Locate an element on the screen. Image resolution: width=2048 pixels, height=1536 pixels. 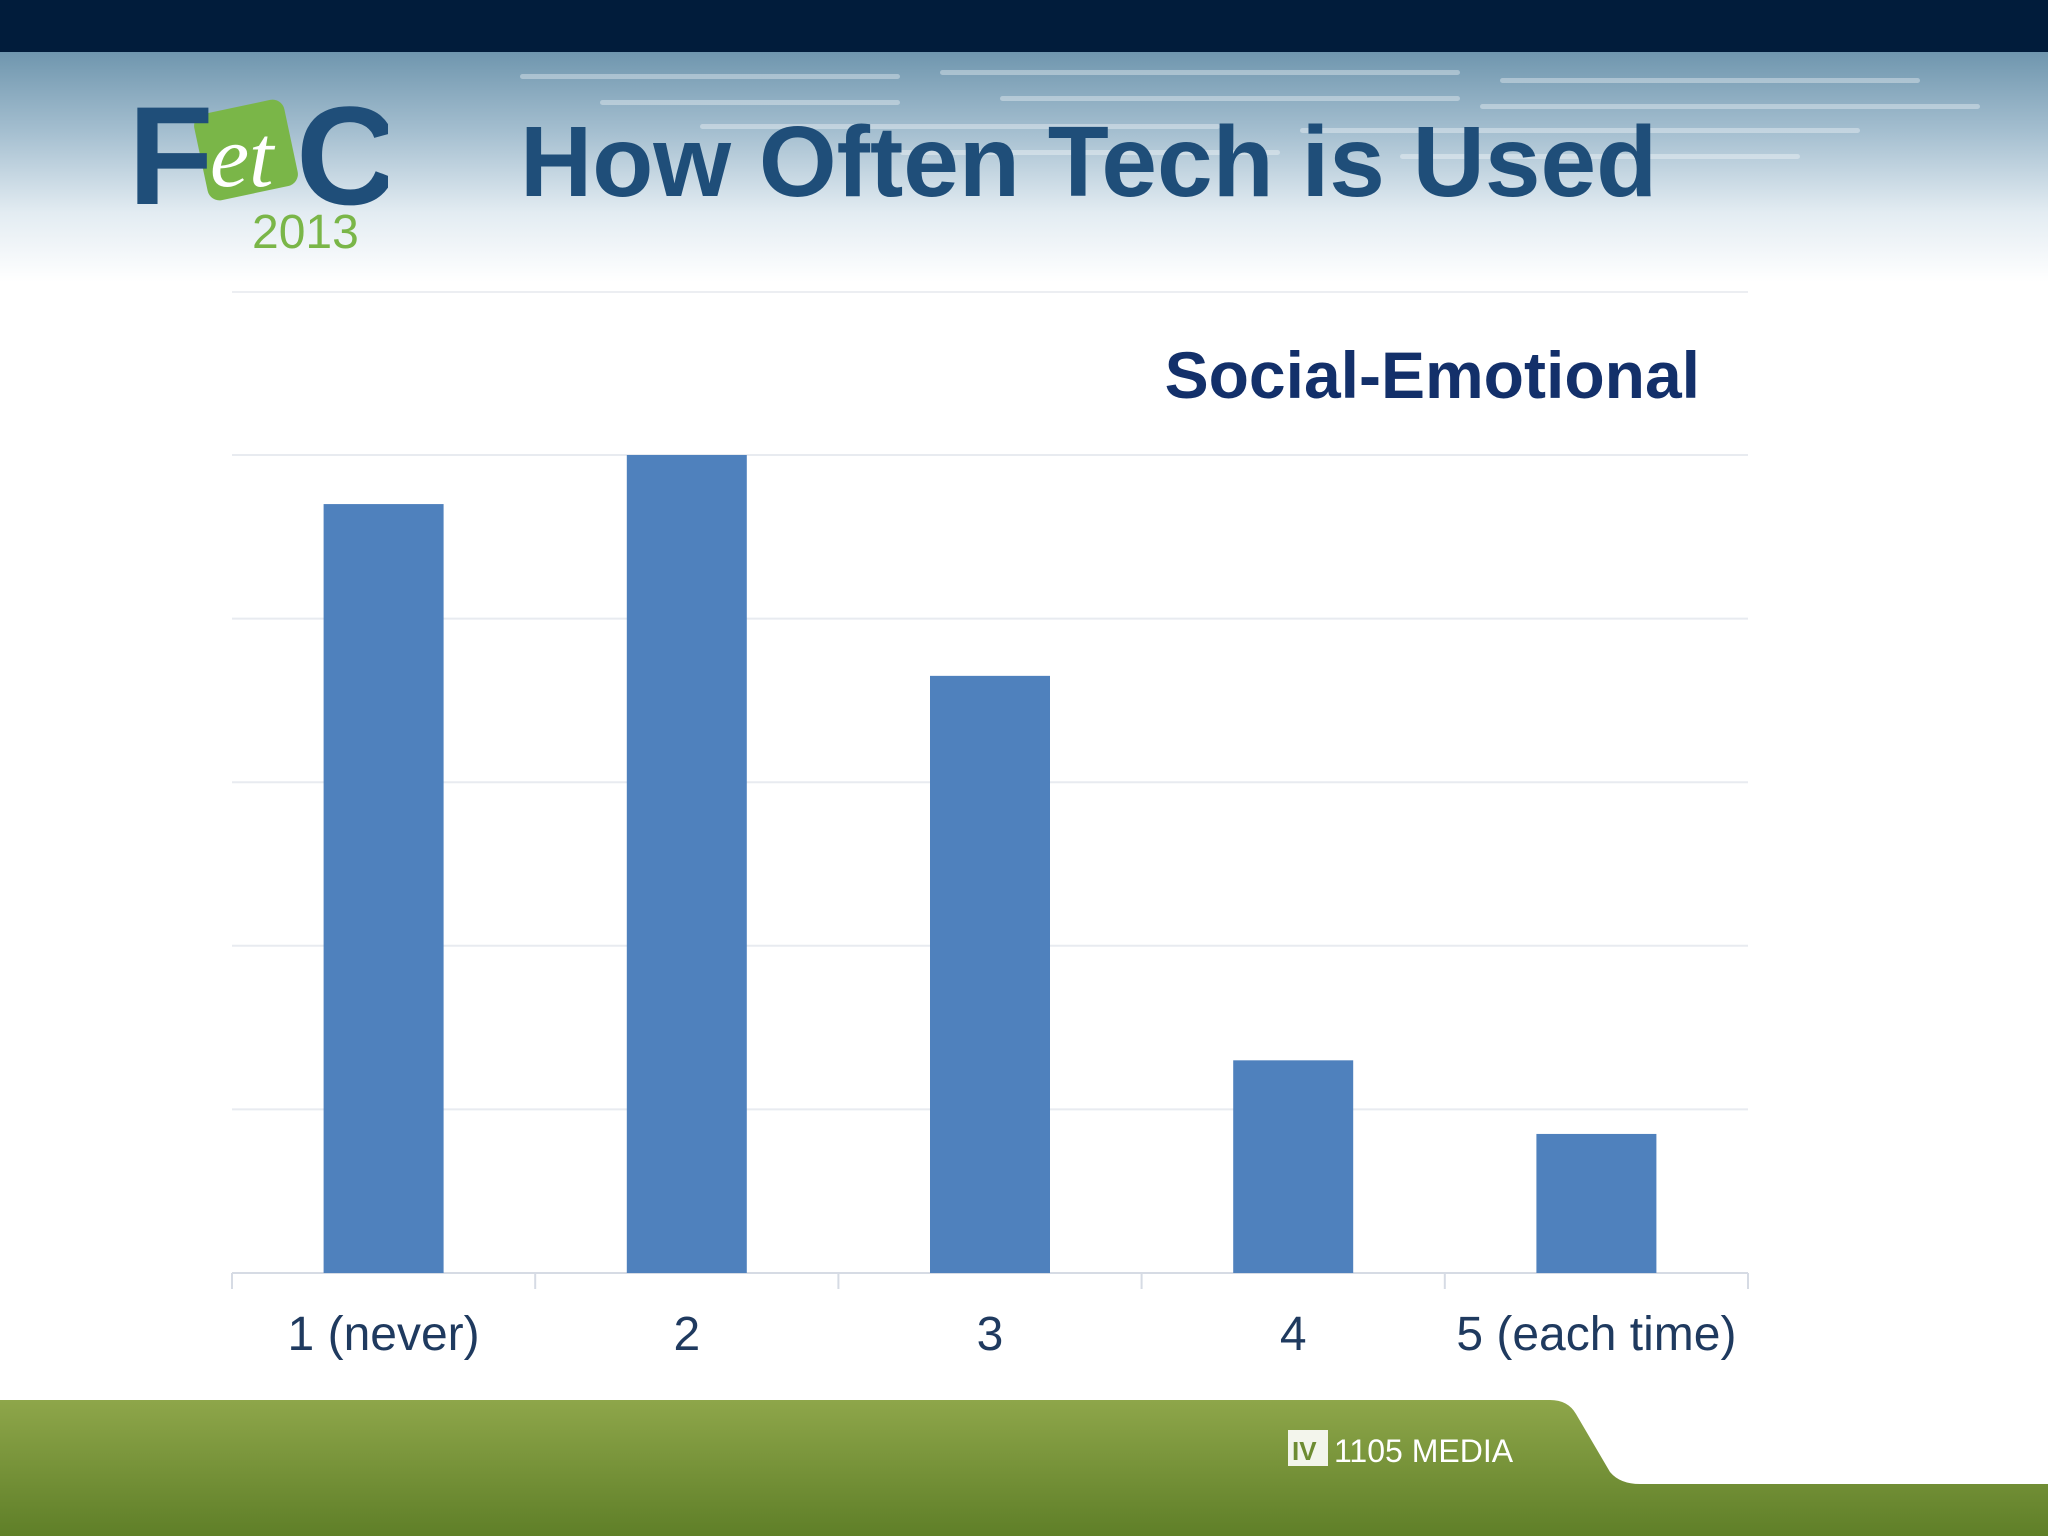
slide-title: How Often Tech is Used is located at coordinates (1089, 162).